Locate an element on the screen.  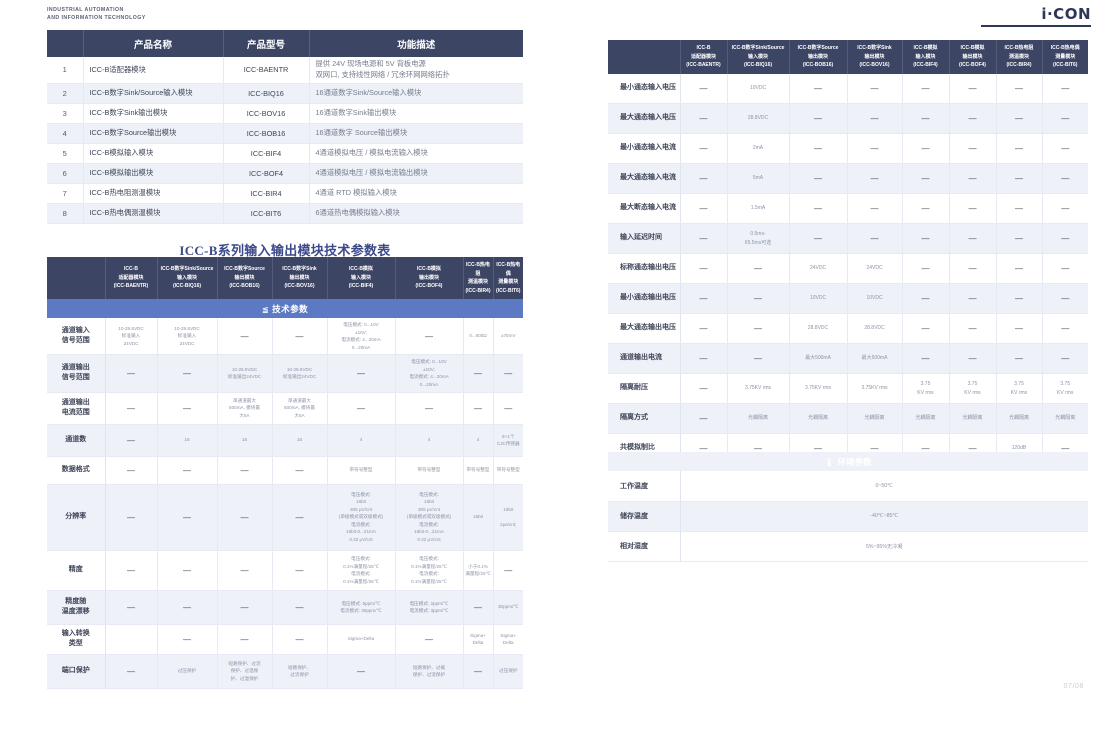
product-cell-1: ICC-B数字Sink输出模块 is located at coordinates (153, 113).